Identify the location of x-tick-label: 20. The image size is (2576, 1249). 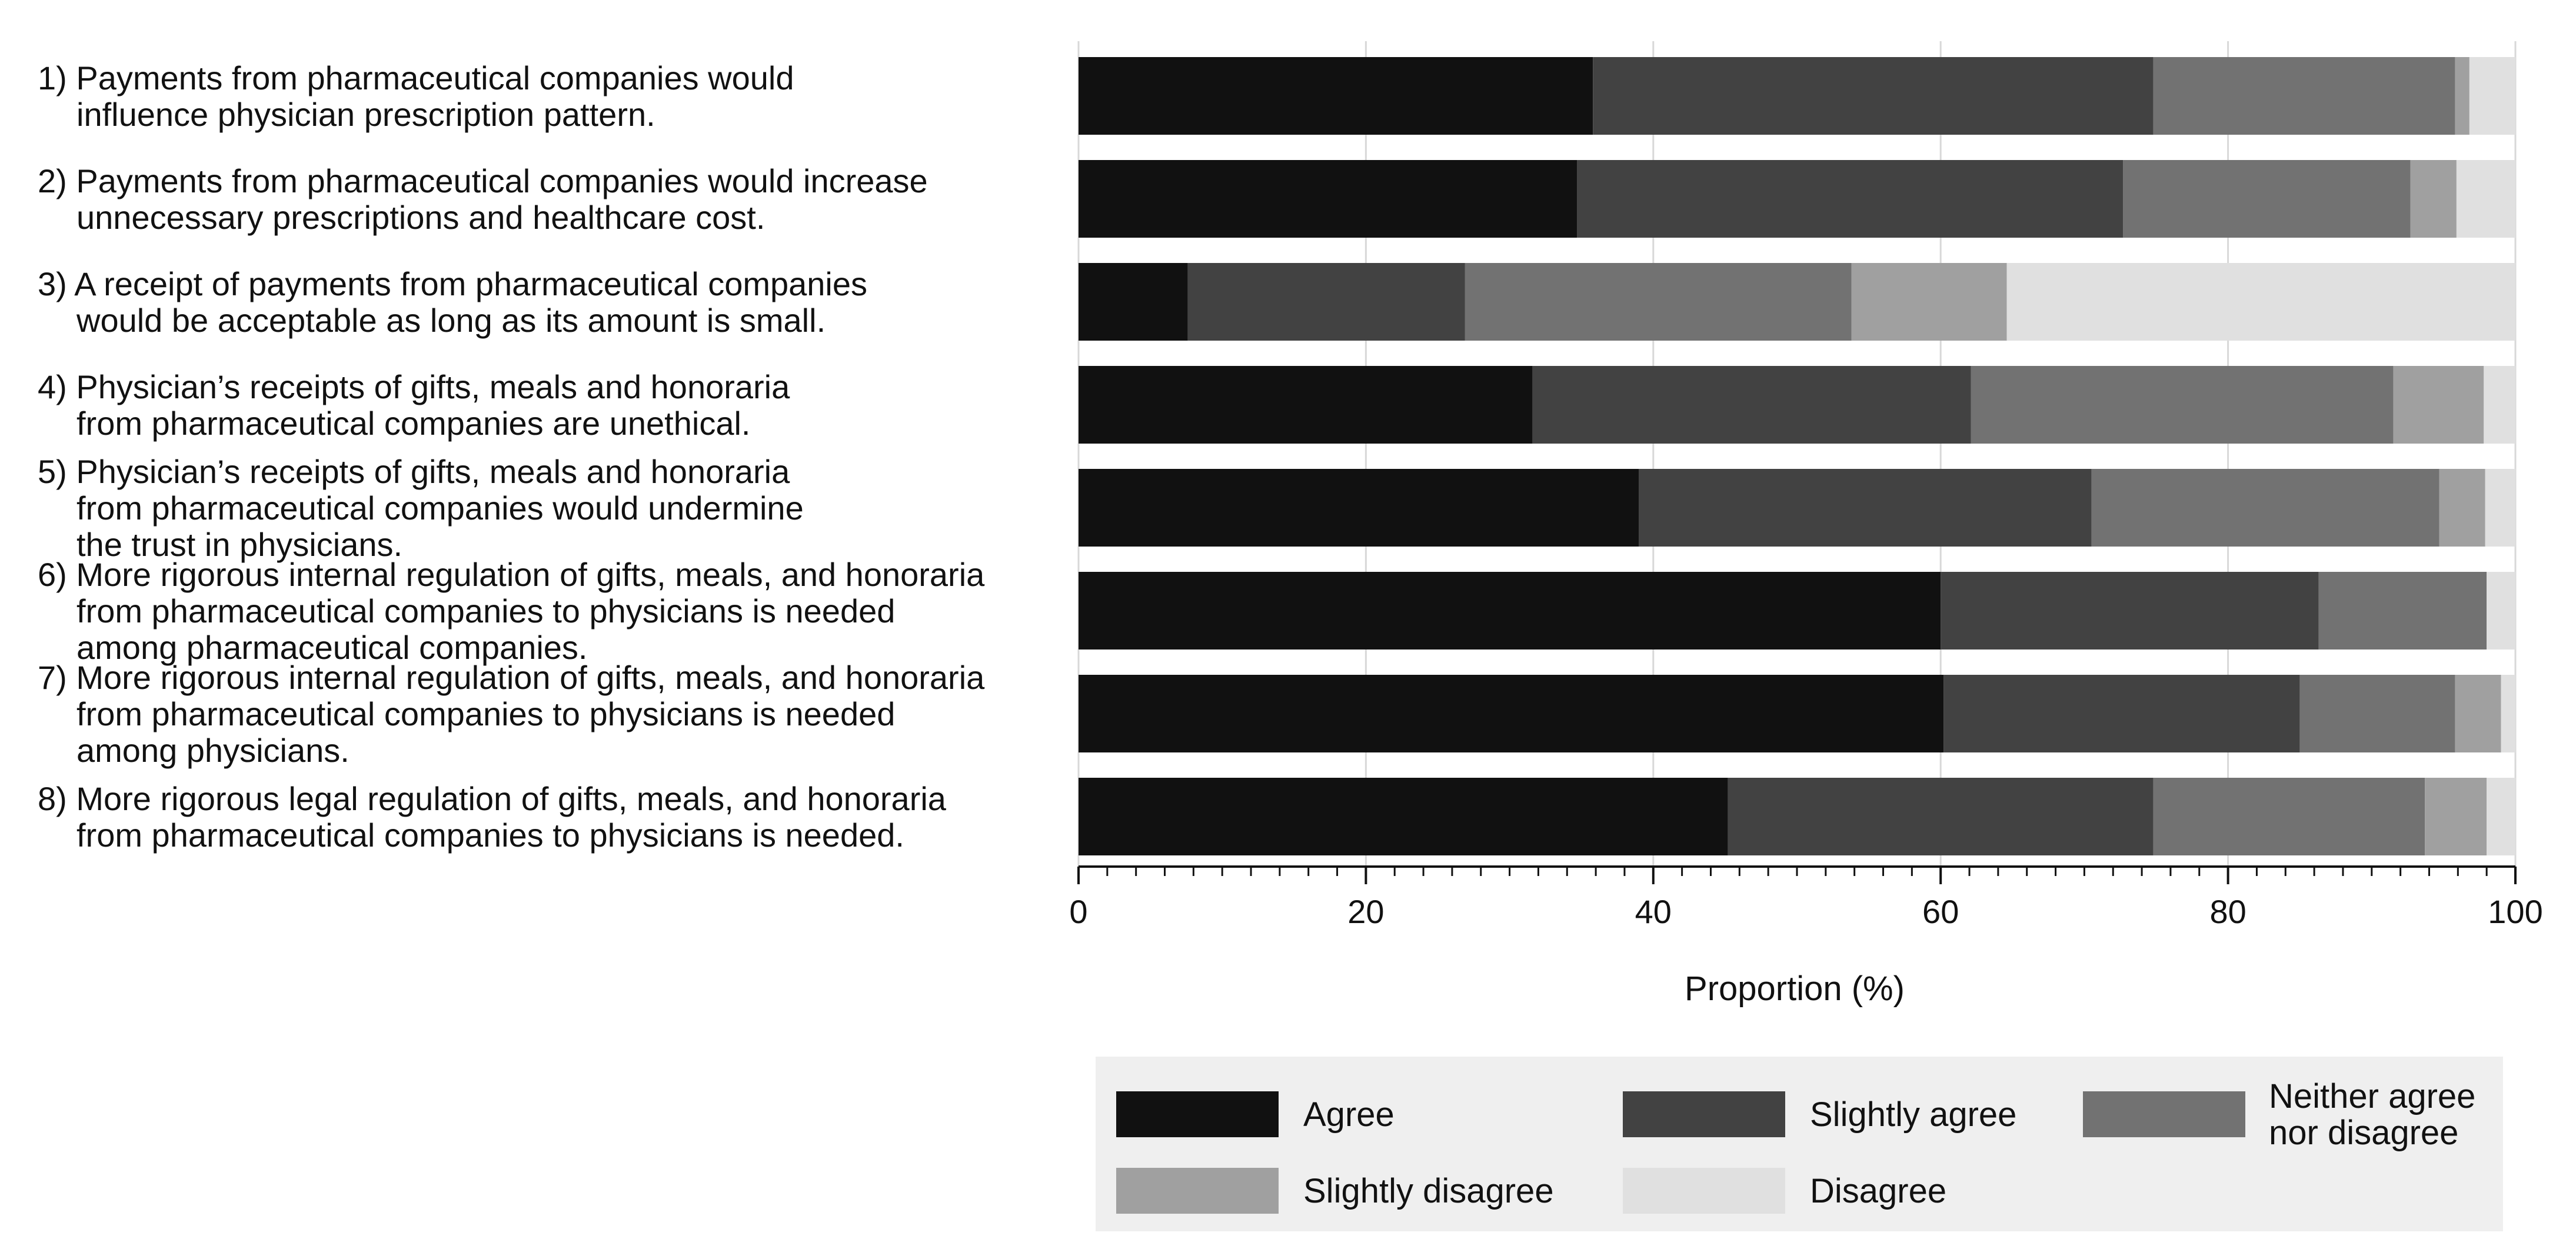
(1365, 912).